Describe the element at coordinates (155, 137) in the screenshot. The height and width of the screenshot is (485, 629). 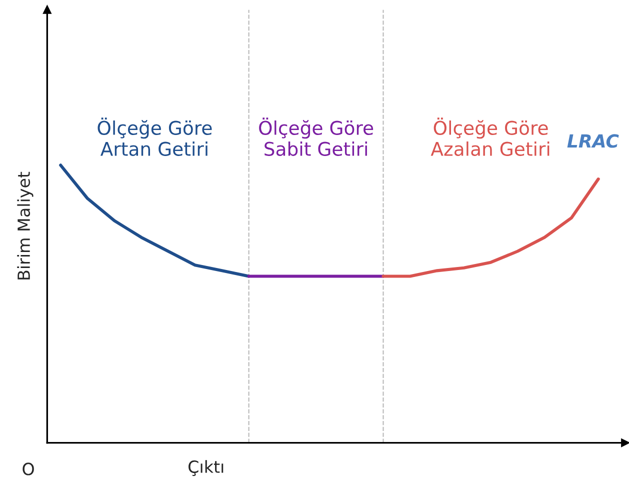
I see `series-label: Ölçeğe Göre Artan Getiri` at that location.